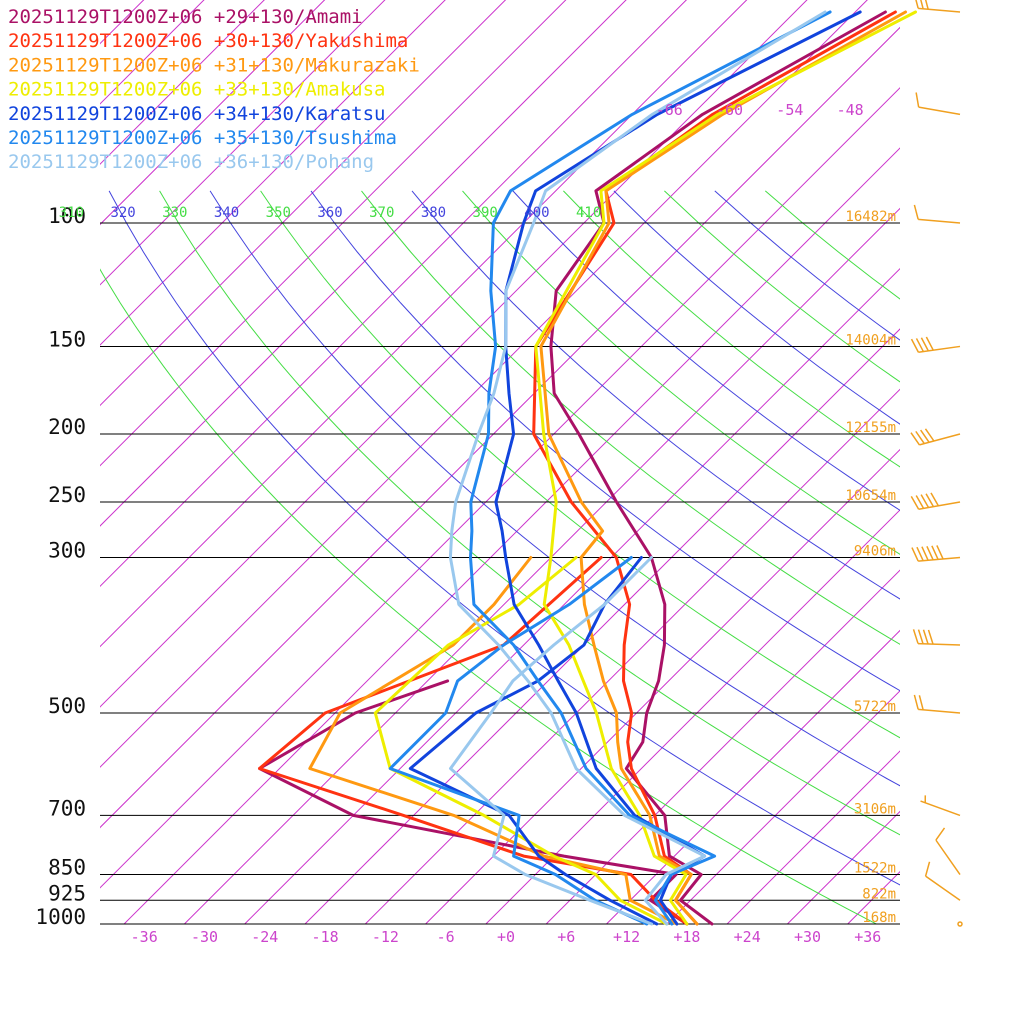  I want to click on height-label: 1522m, so click(875, 869).